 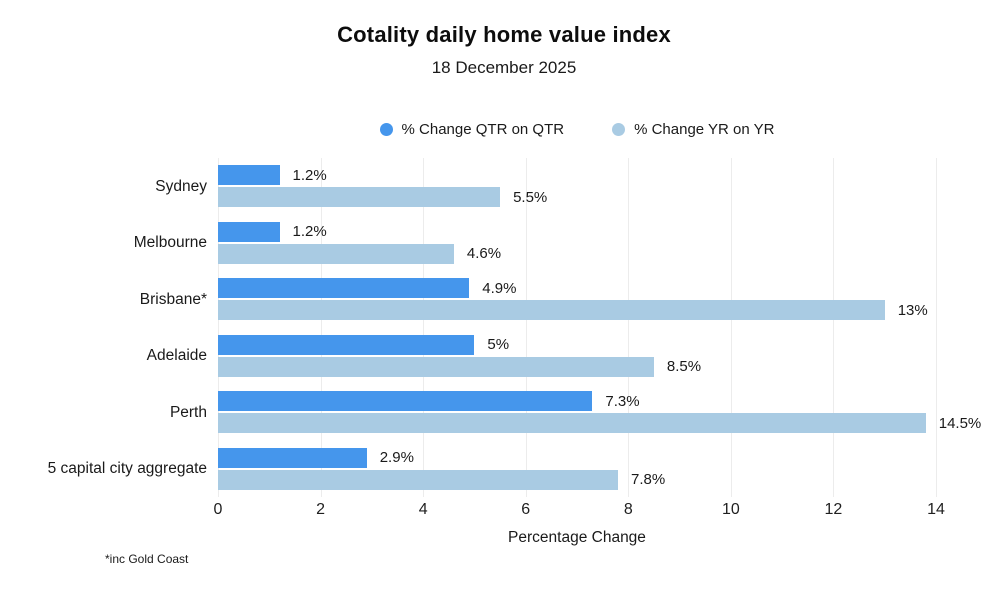 I want to click on legend-item-qtr: % Change QTR on QTR, so click(x=472, y=129).